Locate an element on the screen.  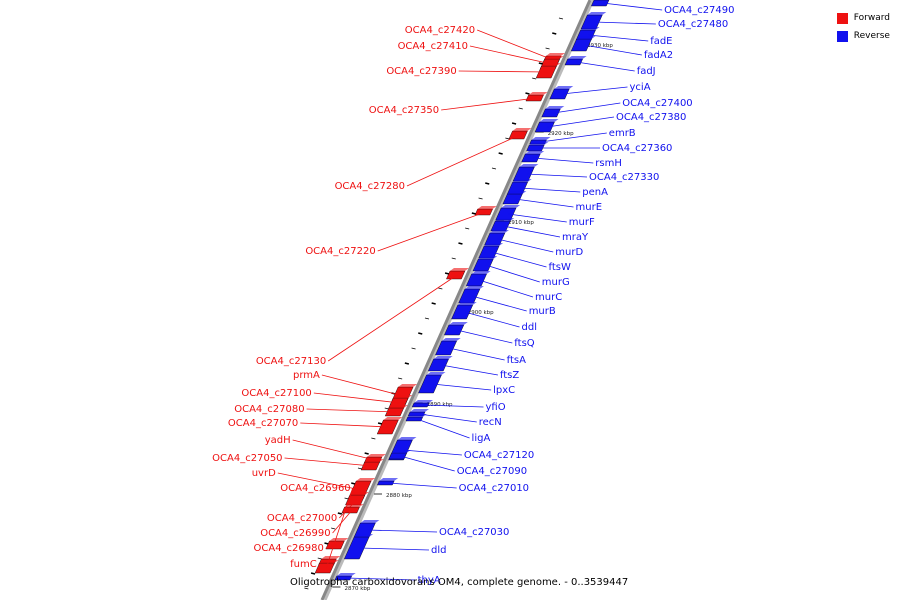
gene-murD is located at coordinates (496, 238).